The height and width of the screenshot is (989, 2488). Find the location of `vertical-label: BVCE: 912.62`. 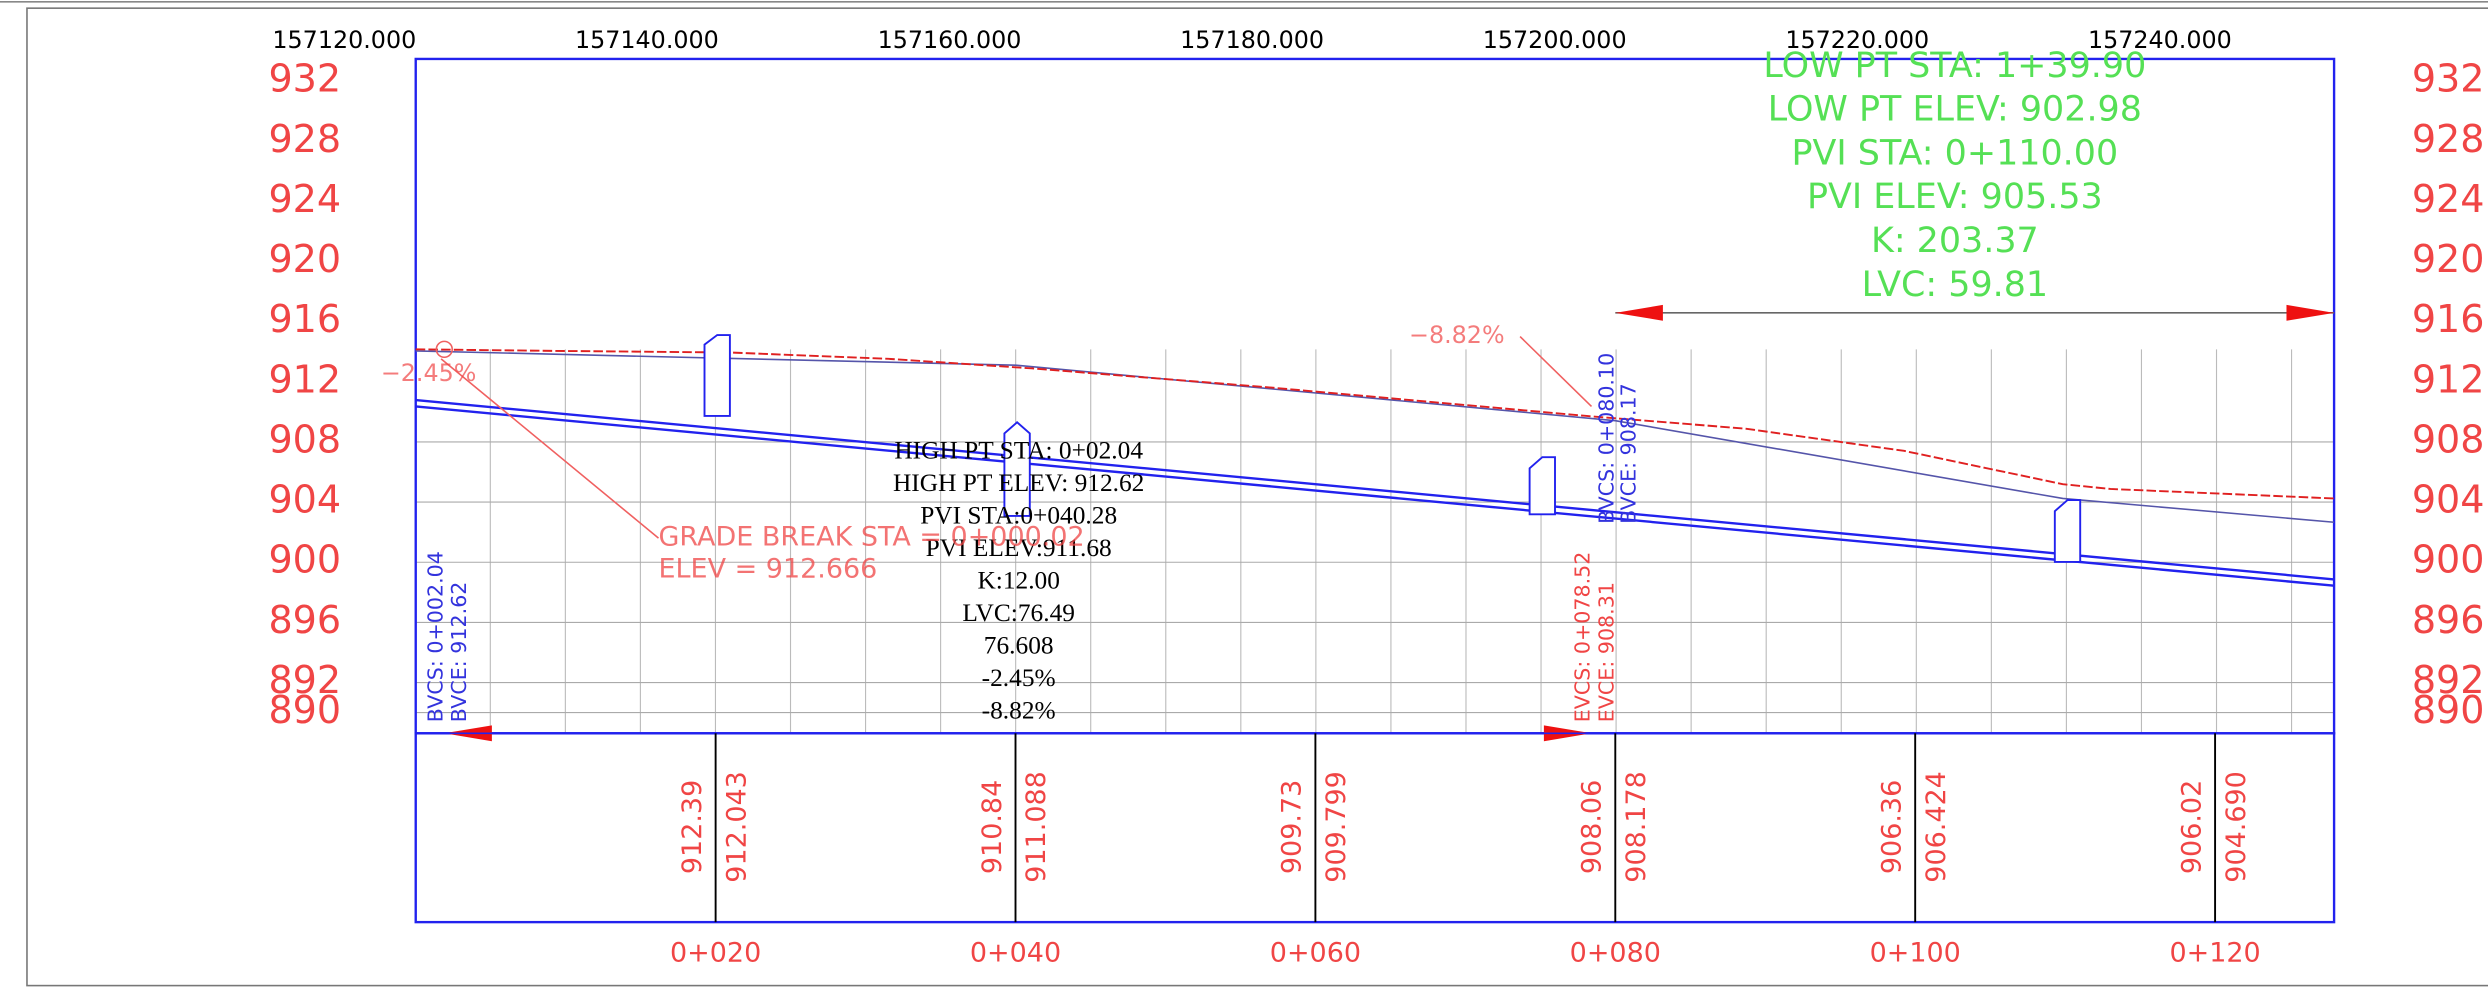

vertical-label: BVCE: 912.62 is located at coordinates (459, 652).